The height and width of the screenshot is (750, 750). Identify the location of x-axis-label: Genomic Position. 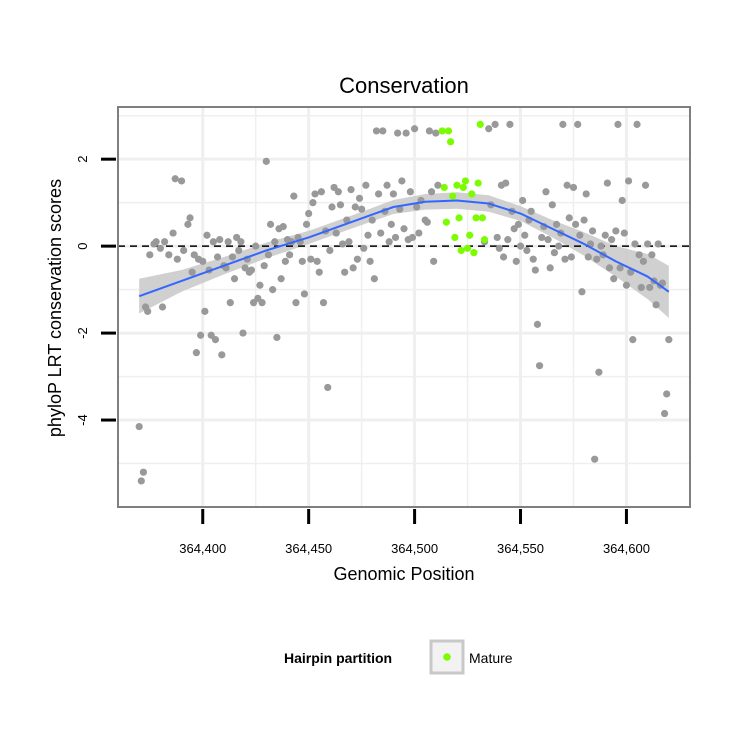
(403, 574).